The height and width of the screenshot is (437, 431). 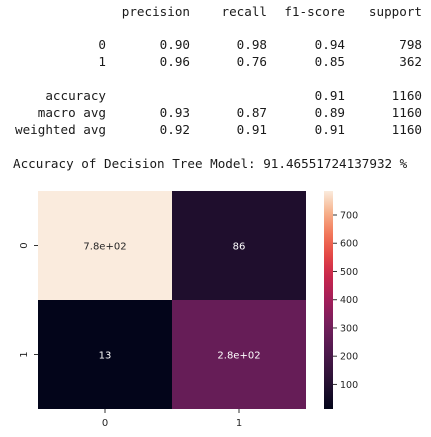 What do you see at coordinates (75, 95) in the screenshot?
I see `row-label: accuracy` at bounding box center [75, 95].